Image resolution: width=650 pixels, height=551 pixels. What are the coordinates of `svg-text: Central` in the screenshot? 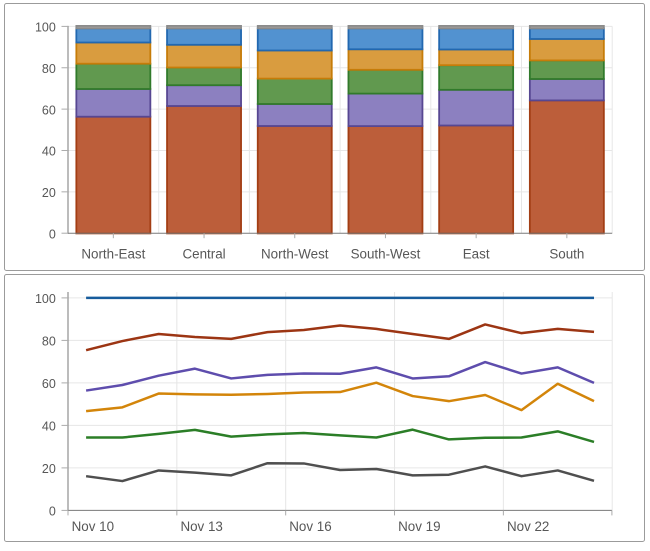 It's located at (203, 254).